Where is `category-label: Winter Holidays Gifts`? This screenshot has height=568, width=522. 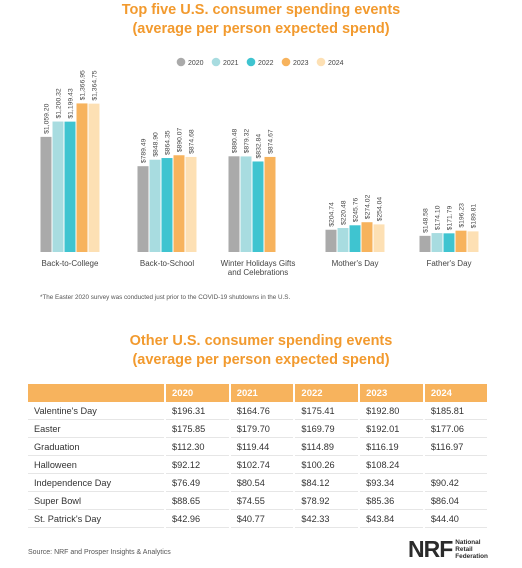 category-label: Winter Holidays Gifts is located at coordinates (258, 263).